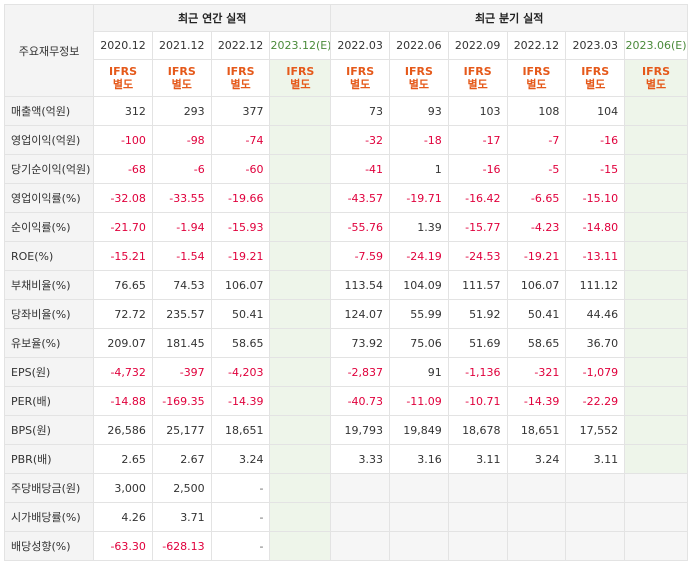 The height and width of the screenshot is (566, 692). I want to click on quarterly-period-header: 2022.09, so click(477, 45).